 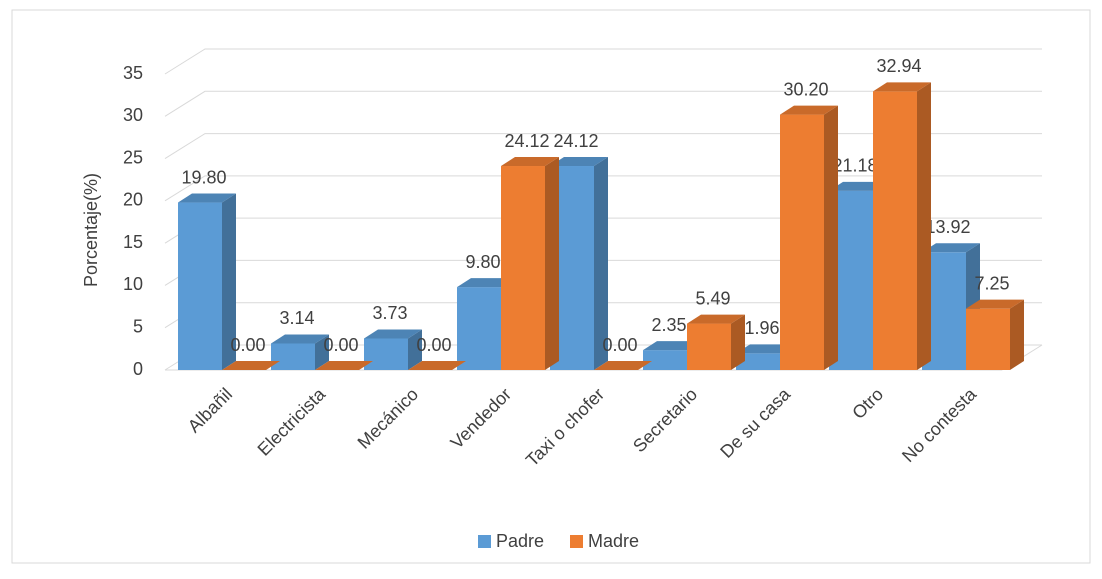 What do you see at coordinates (133, 200) in the screenshot?
I see `y-tick-label: 20` at bounding box center [133, 200].